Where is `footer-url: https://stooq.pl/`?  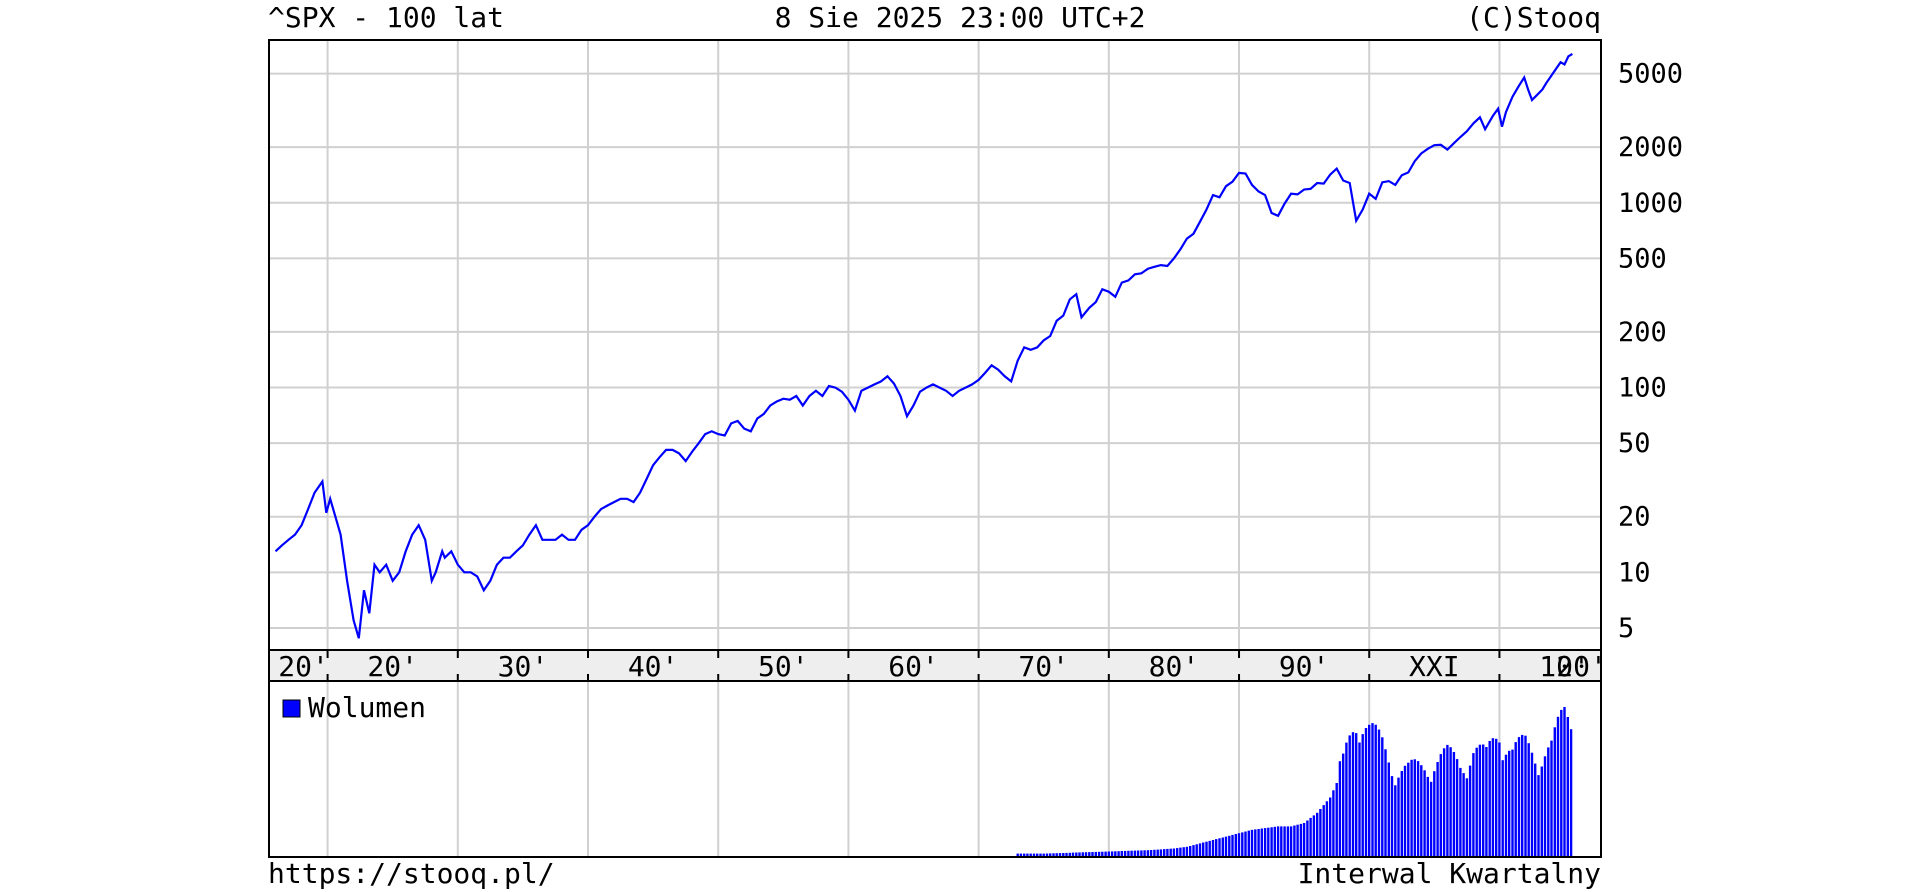
footer-url: https://stooq.pl/ is located at coordinates (411, 873).